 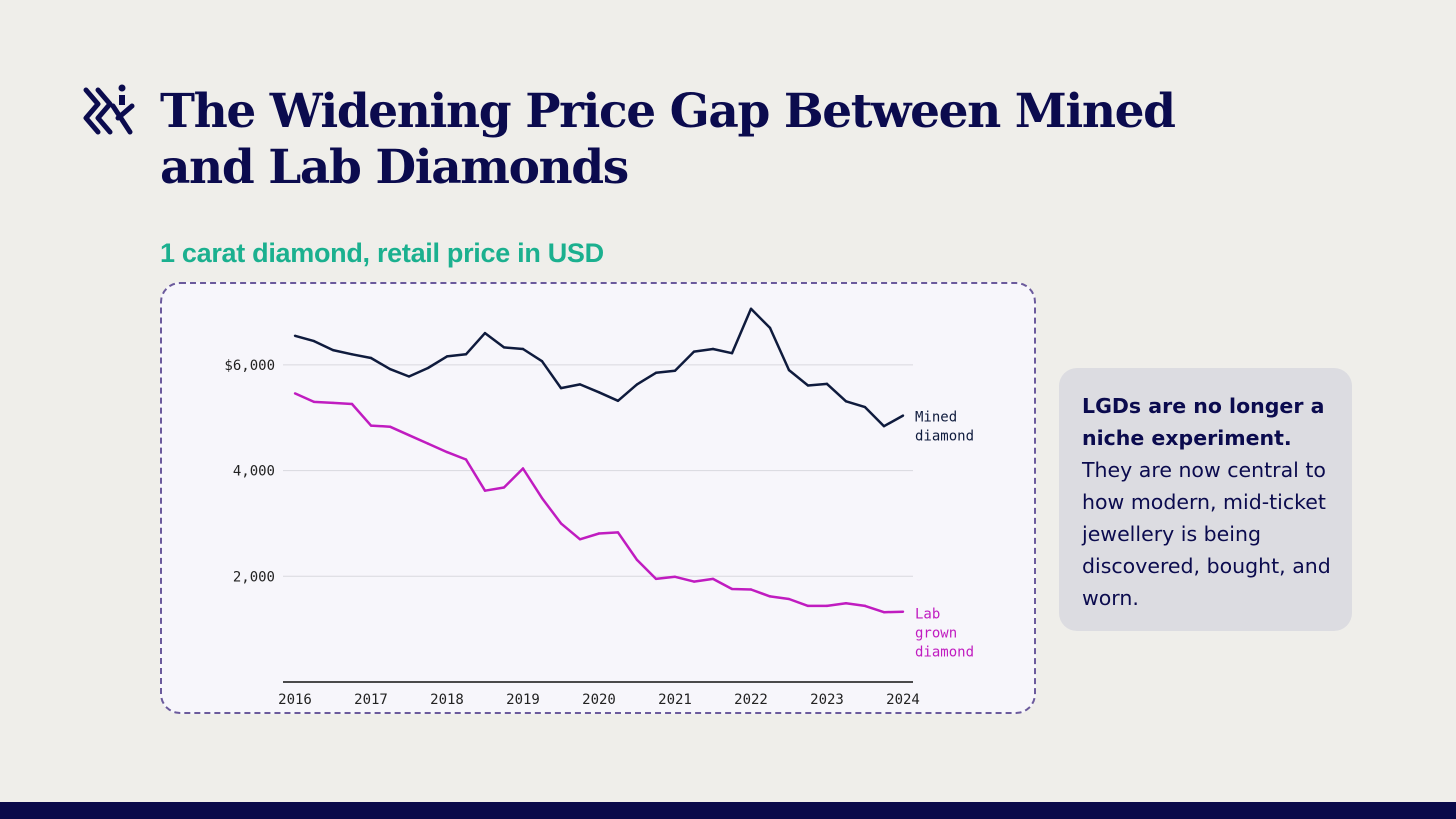 What do you see at coordinates (944, 437) in the screenshot?
I see `series-label-1: diamond` at bounding box center [944, 437].